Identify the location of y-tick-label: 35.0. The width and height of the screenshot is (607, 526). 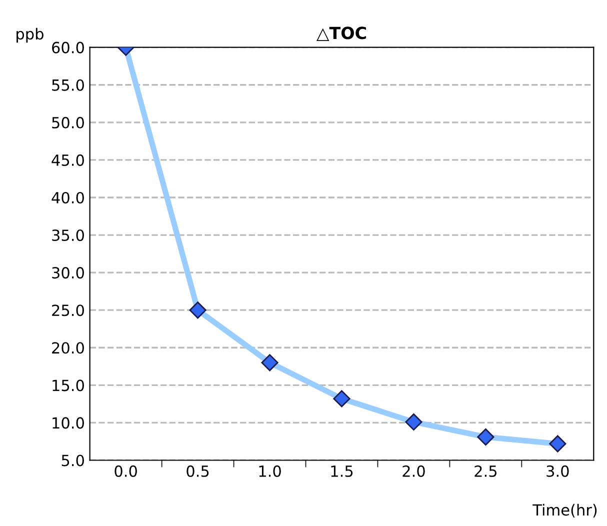
(68, 235).